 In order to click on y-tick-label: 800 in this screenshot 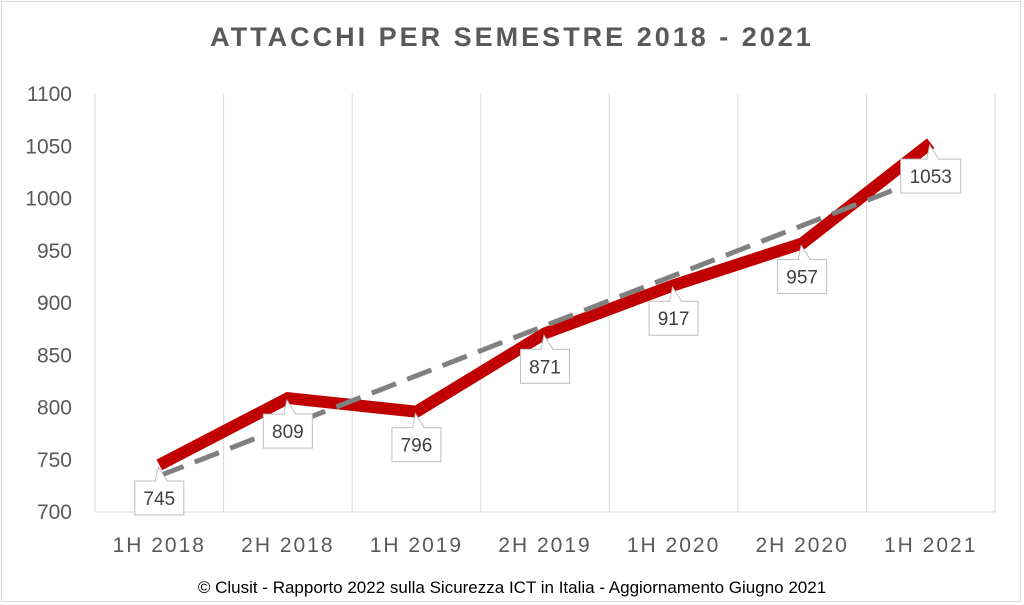, I will do `click(54, 408)`.